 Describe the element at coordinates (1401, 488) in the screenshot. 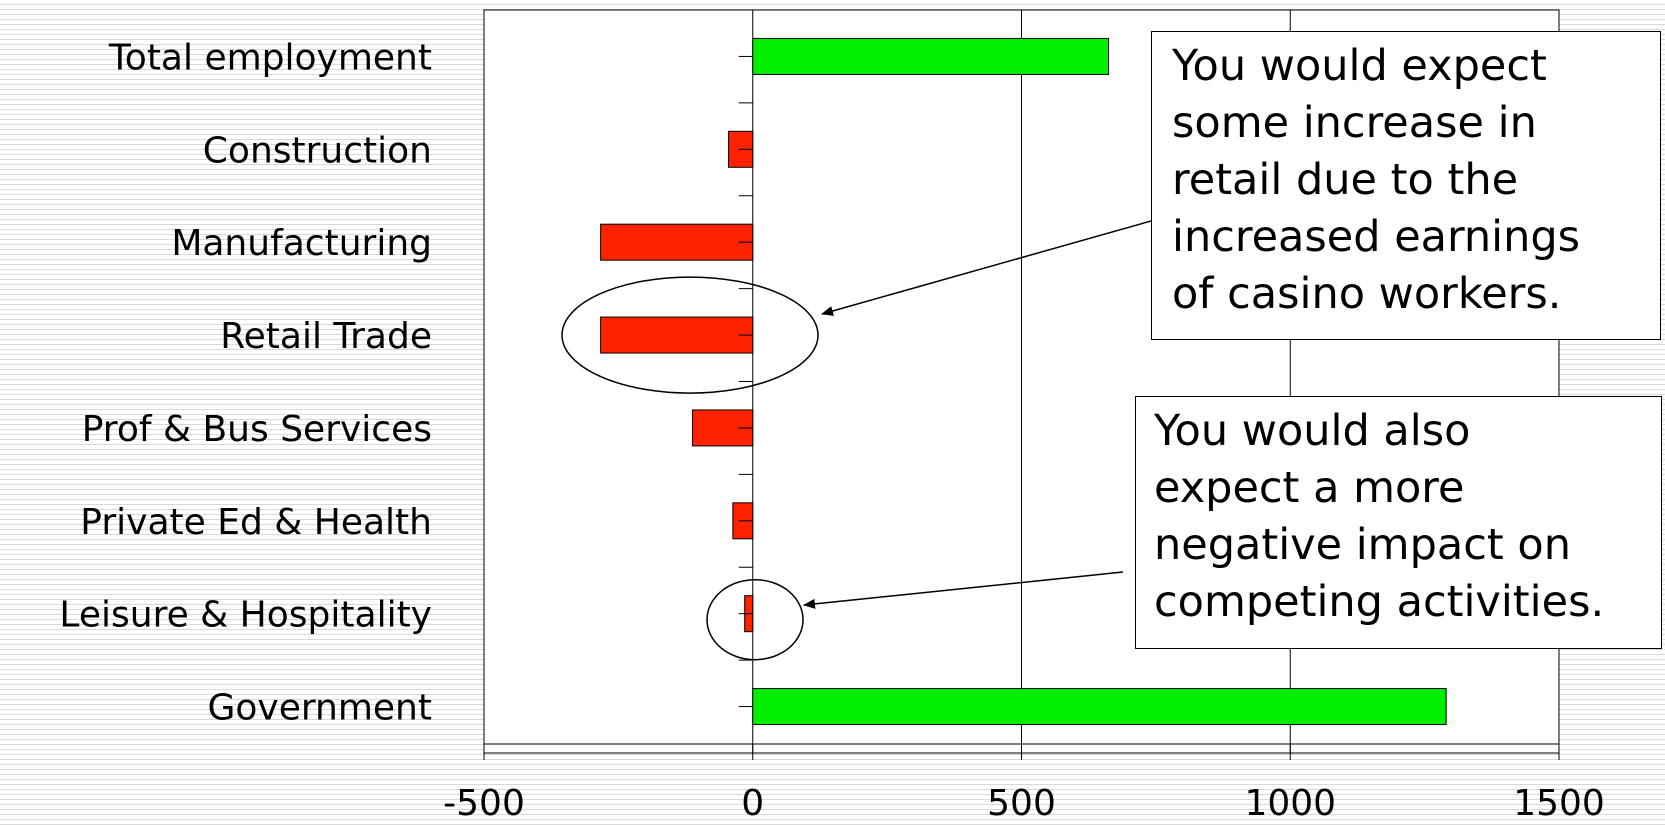

I see `annotation-line: expect a more` at that location.